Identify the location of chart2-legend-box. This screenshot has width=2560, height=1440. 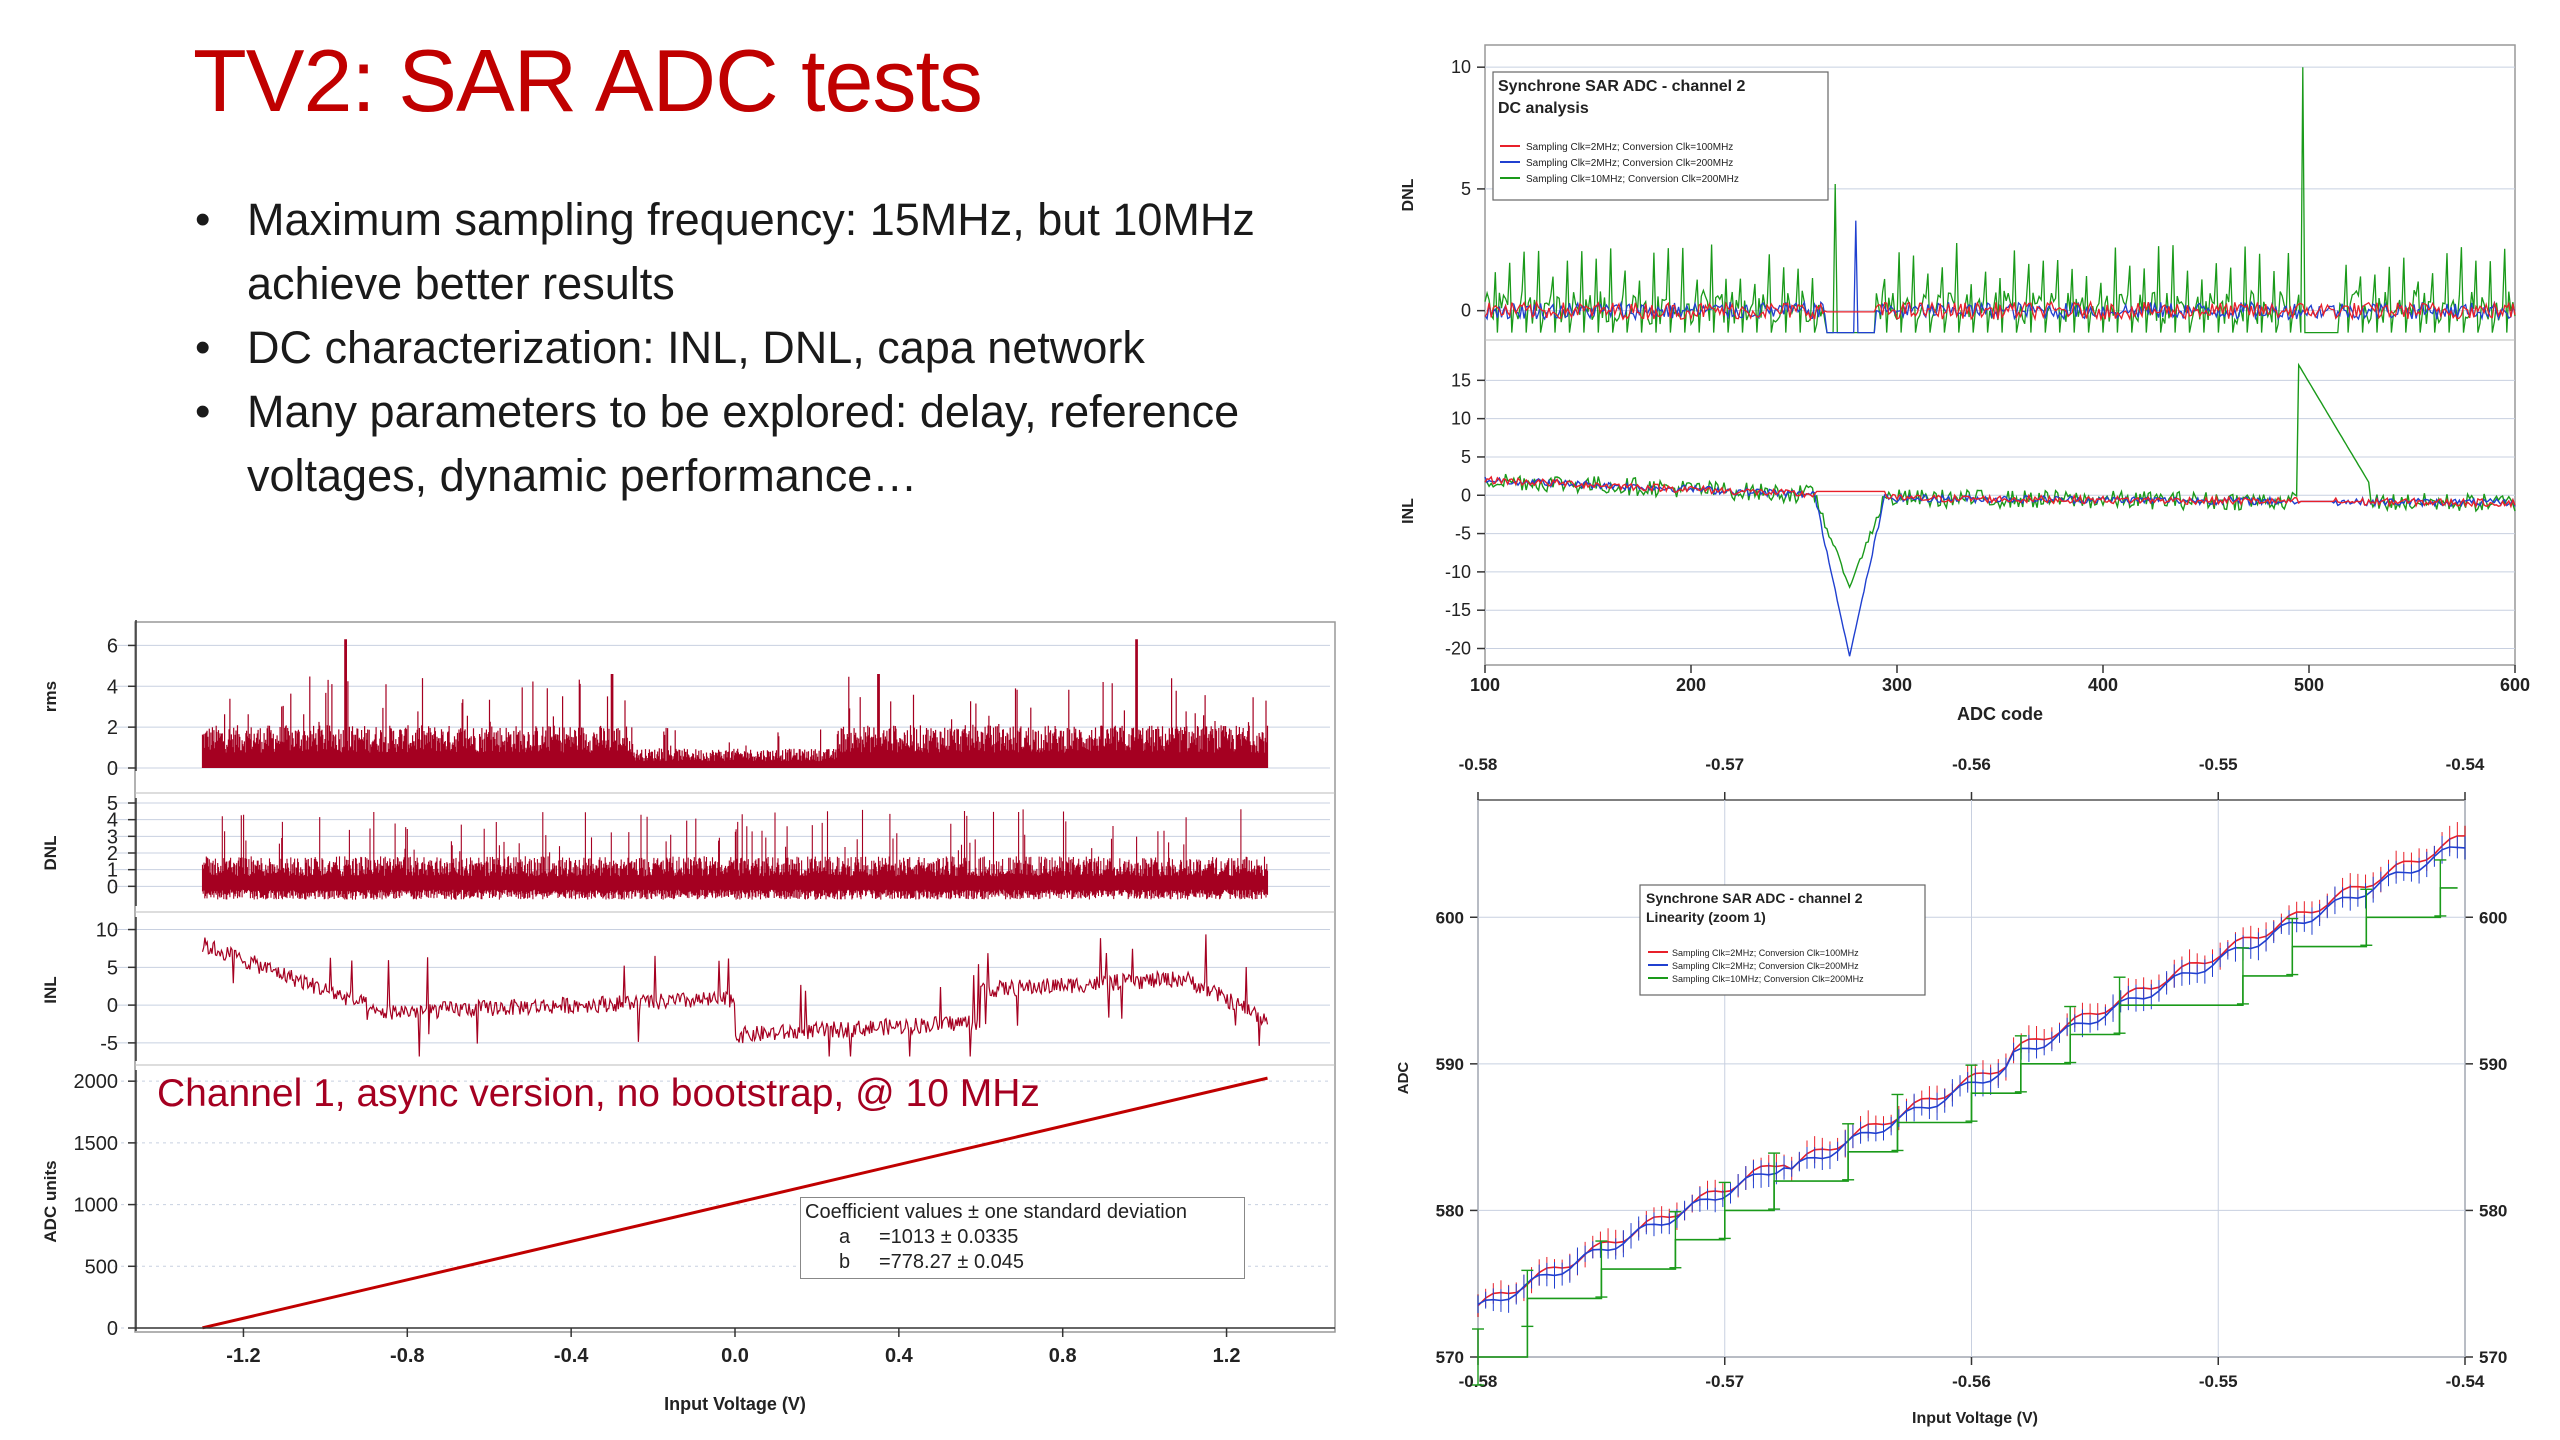
(1660, 136).